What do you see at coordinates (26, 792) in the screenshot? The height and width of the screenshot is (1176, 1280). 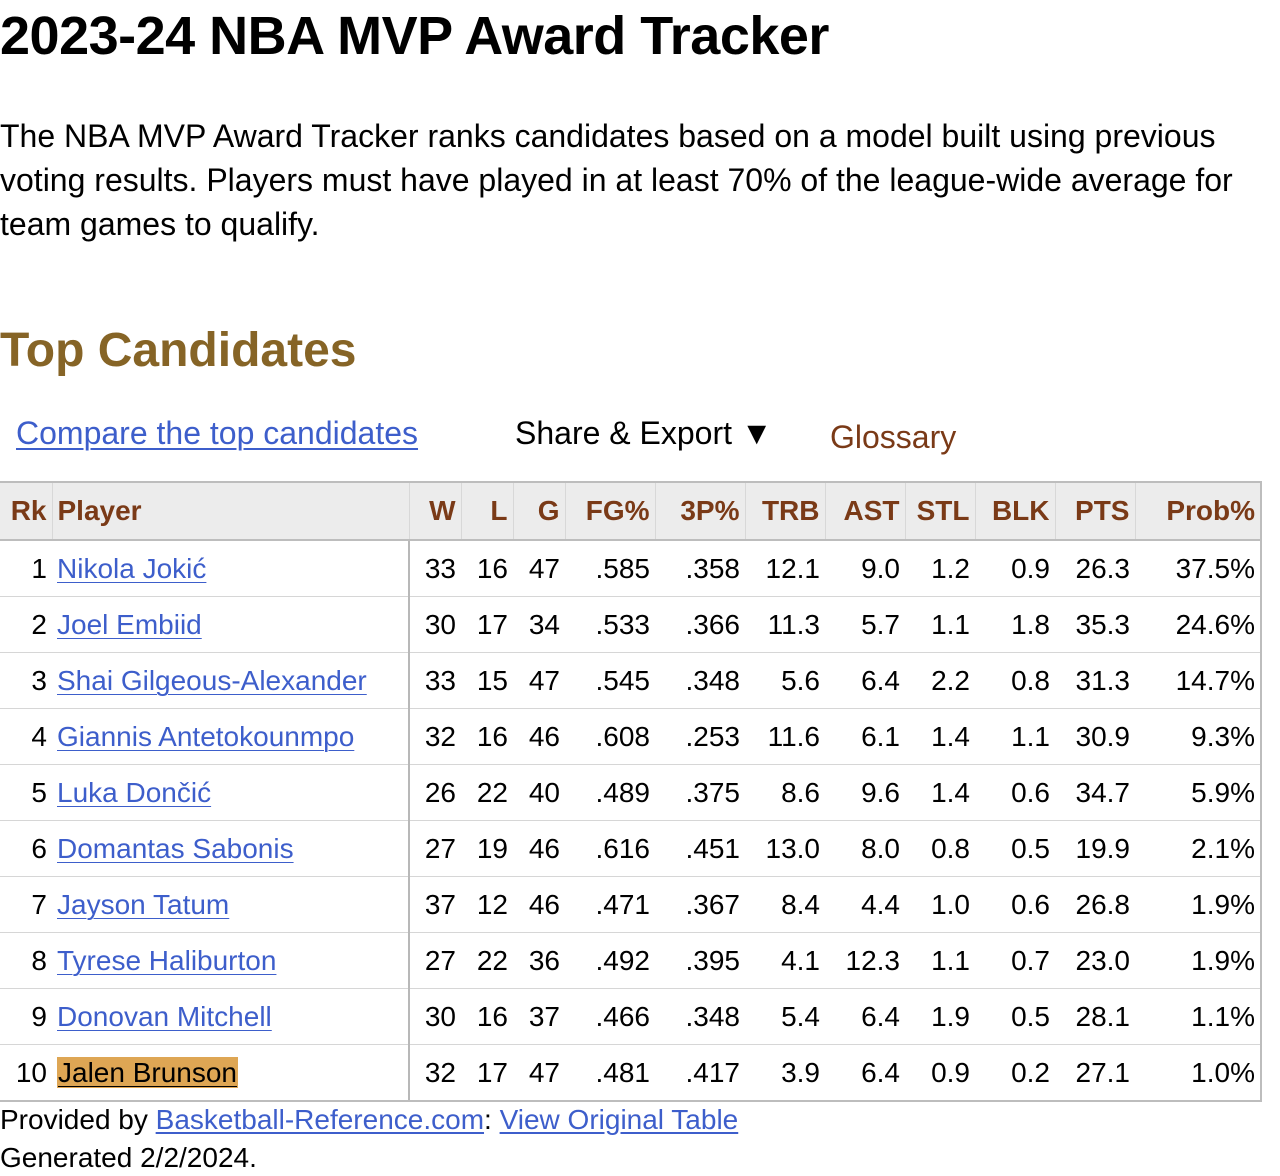 I see `cell-rank: 5` at bounding box center [26, 792].